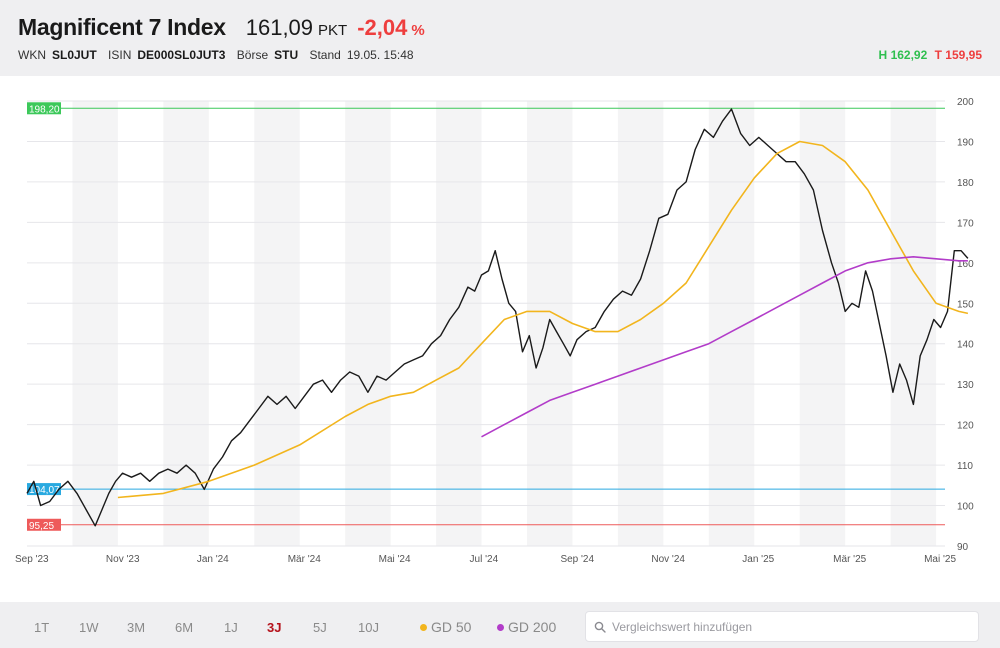  What do you see at coordinates (787, 627) in the screenshot?
I see `compare-search-input` at bounding box center [787, 627].